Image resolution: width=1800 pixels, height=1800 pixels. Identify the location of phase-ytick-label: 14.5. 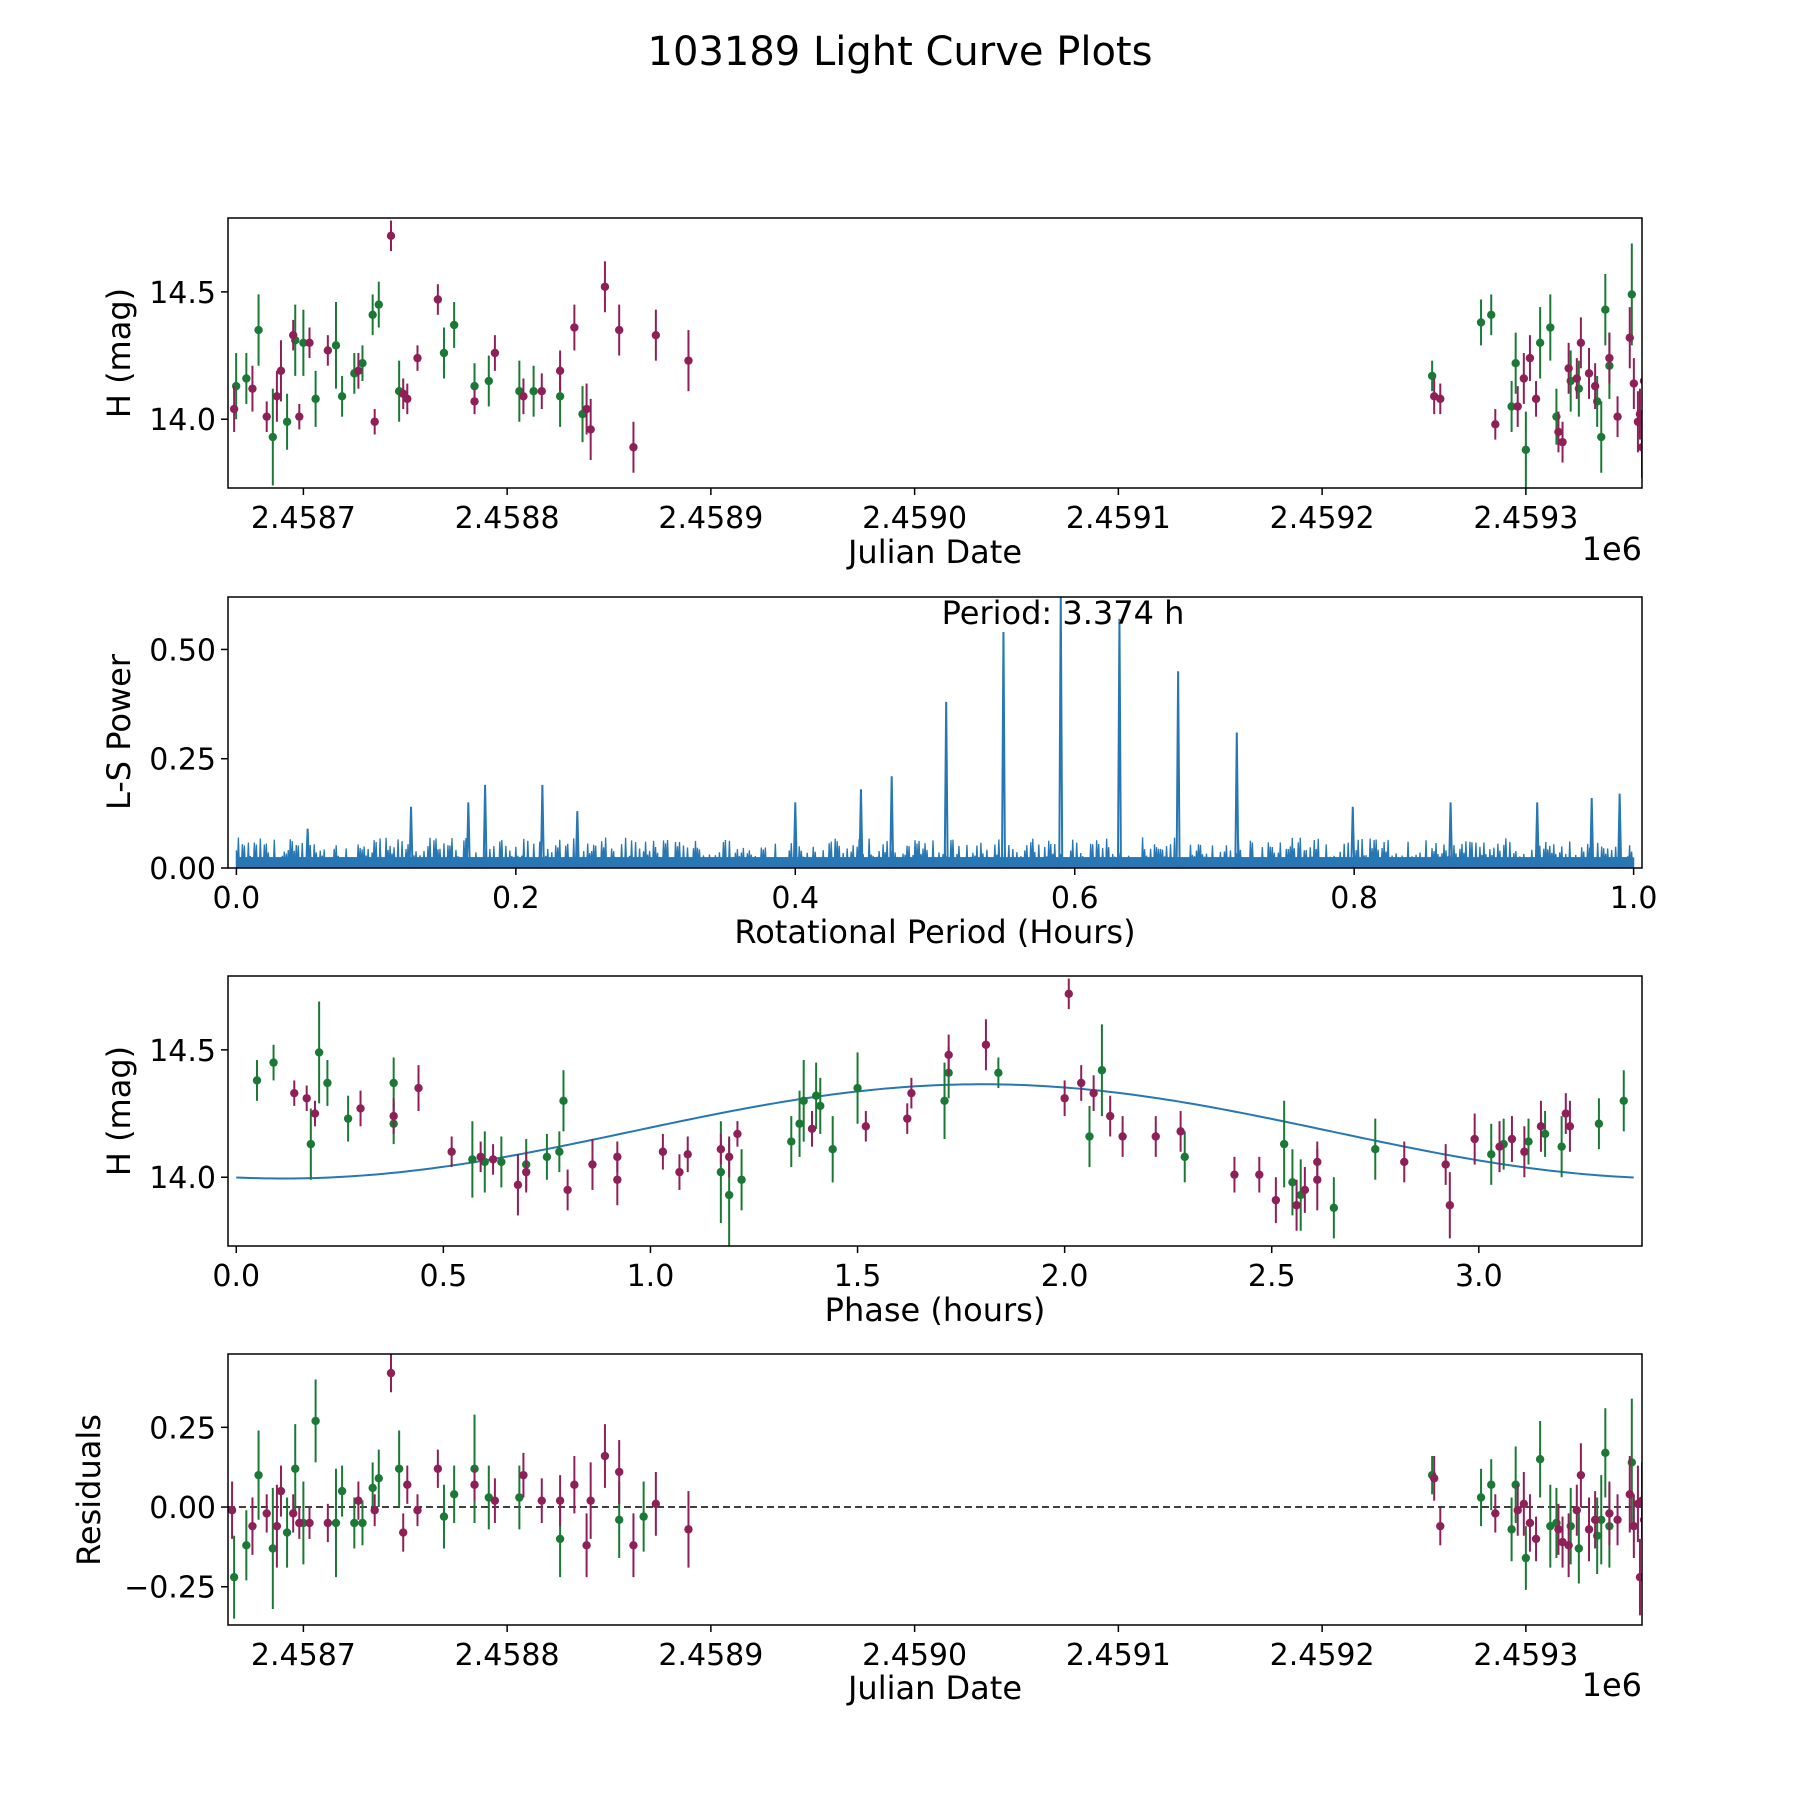
(182, 1051).